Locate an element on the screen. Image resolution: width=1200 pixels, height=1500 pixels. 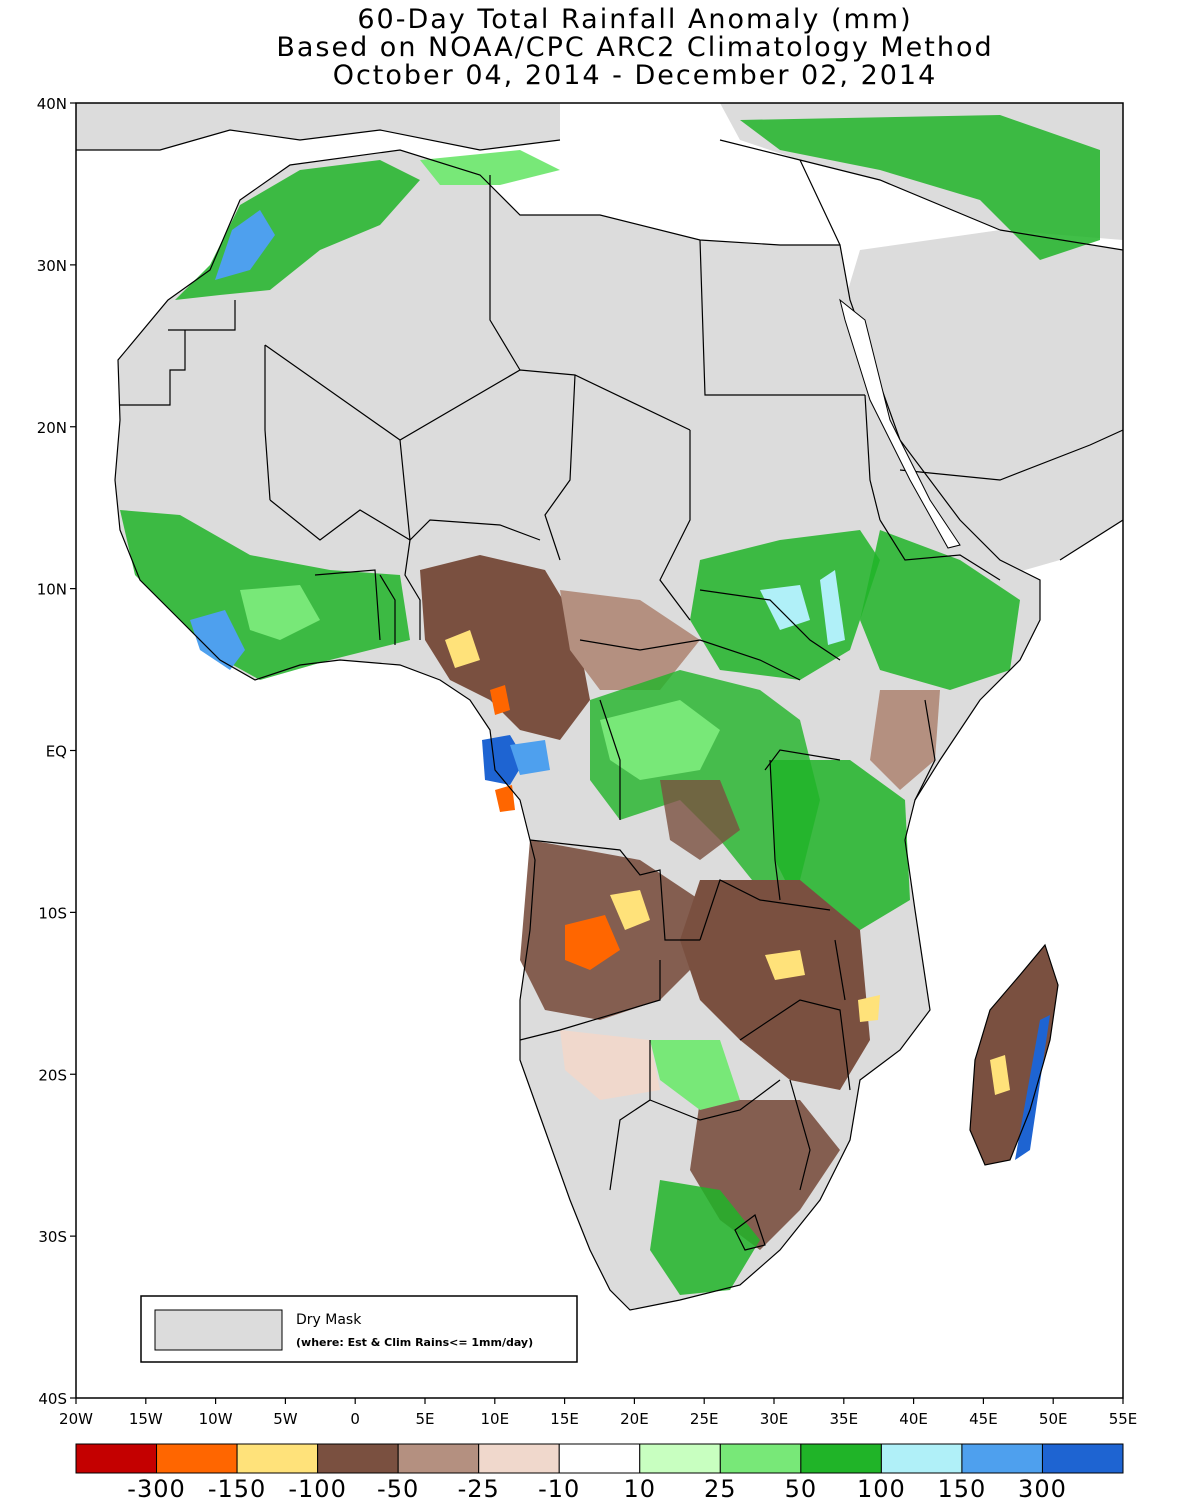
lat-tick-label: 10N is located at coordinates (52, 590).